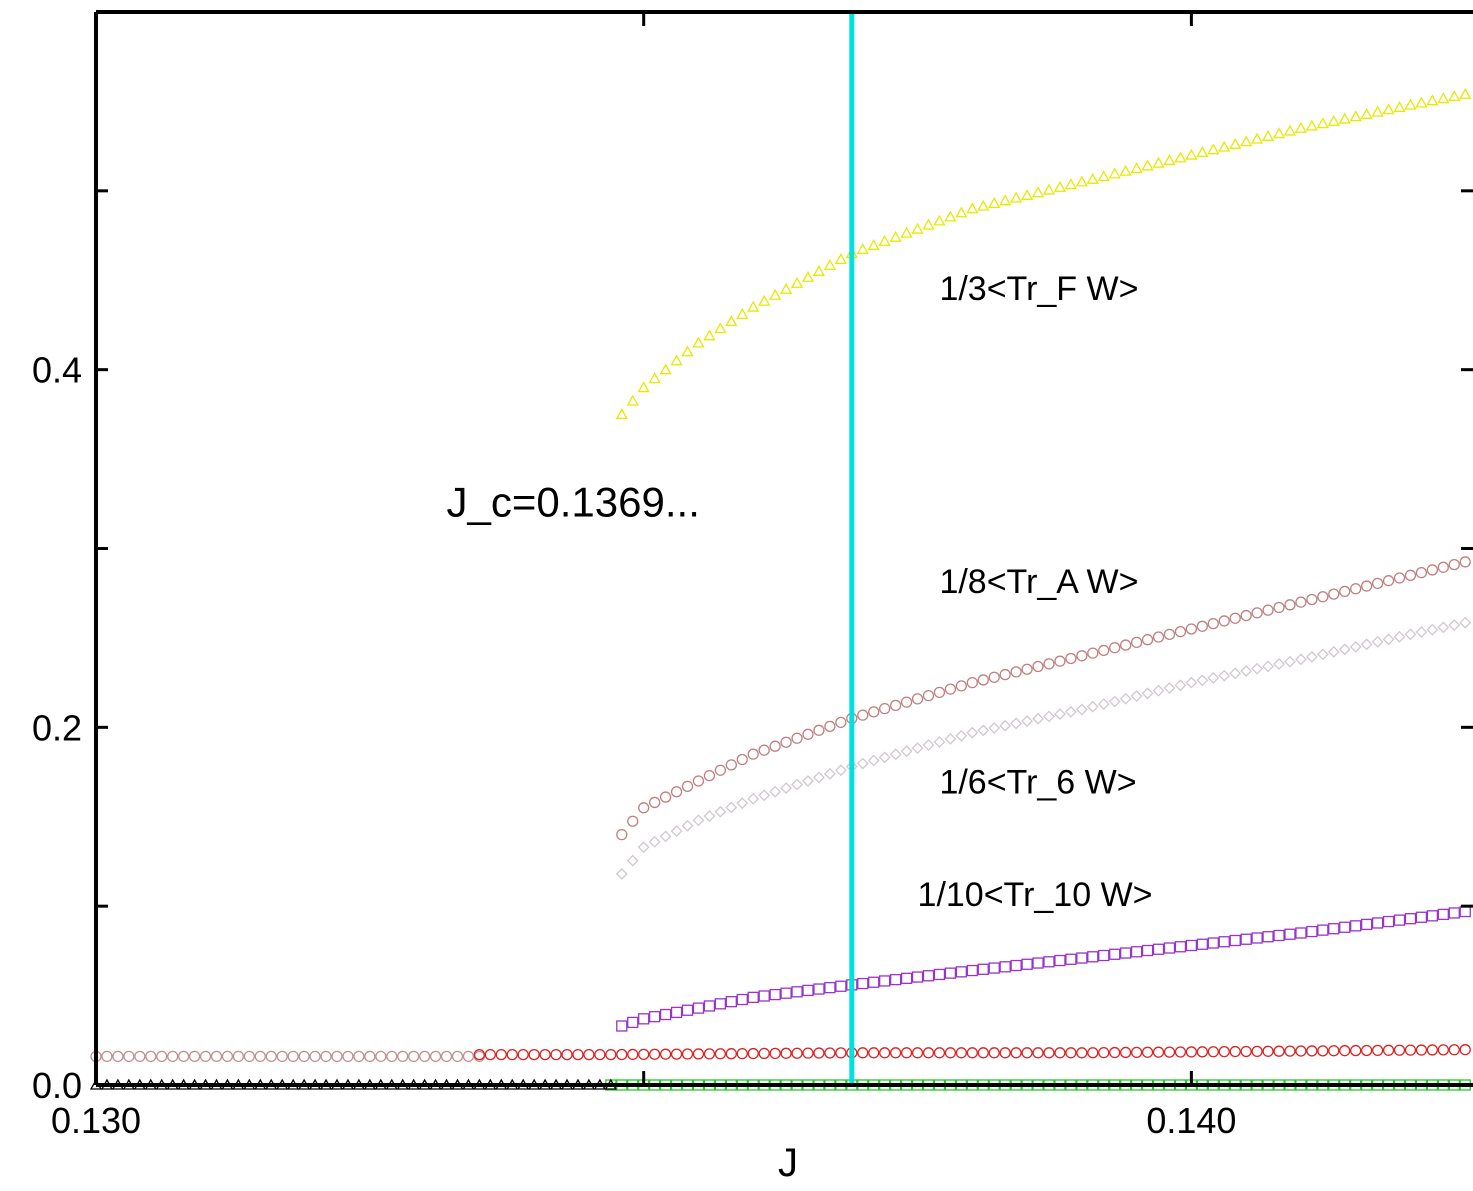 This screenshot has width=1473, height=1191. I want to click on y-tick-label: 0.2, so click(57, 727).